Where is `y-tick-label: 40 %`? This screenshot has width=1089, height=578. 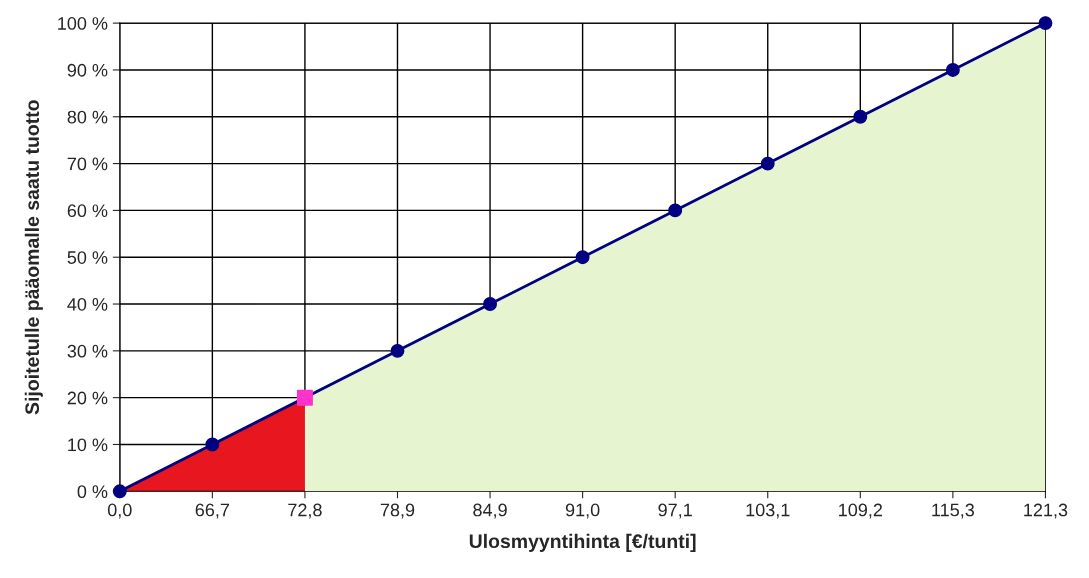
y-tick-label: 40 % is located at coordinates (87, 304).